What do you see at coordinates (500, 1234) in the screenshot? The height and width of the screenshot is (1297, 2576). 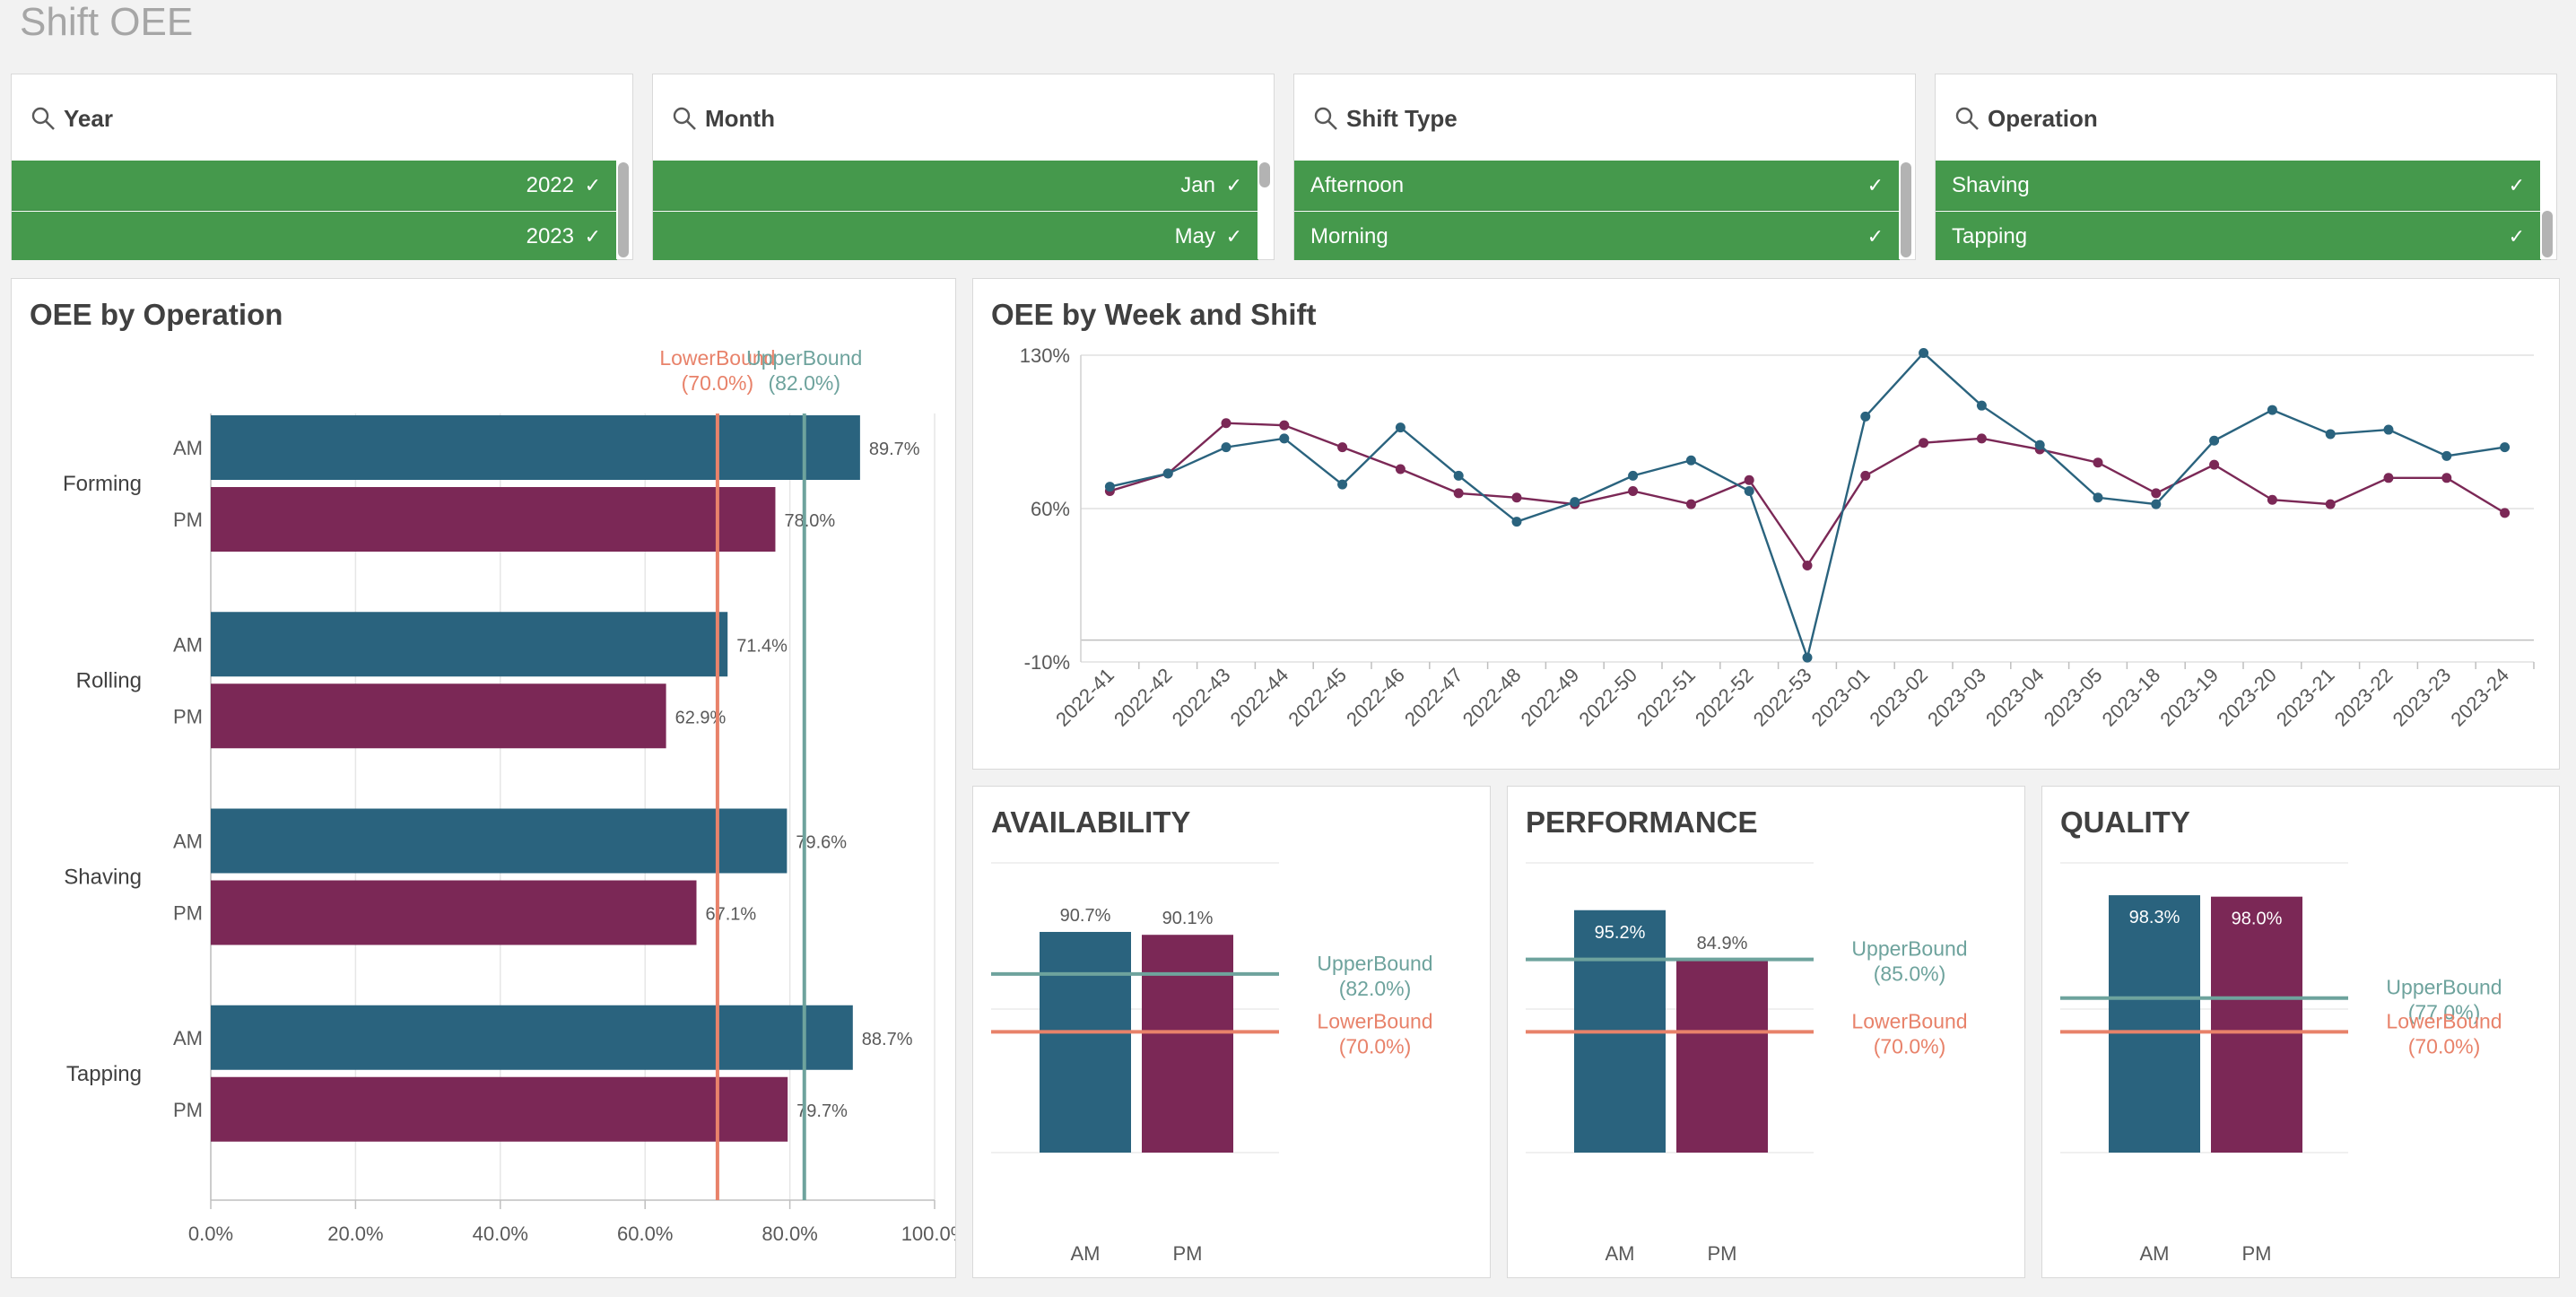 I see `x-tick-label: 40.0%` at bounding box center [500, 1234].